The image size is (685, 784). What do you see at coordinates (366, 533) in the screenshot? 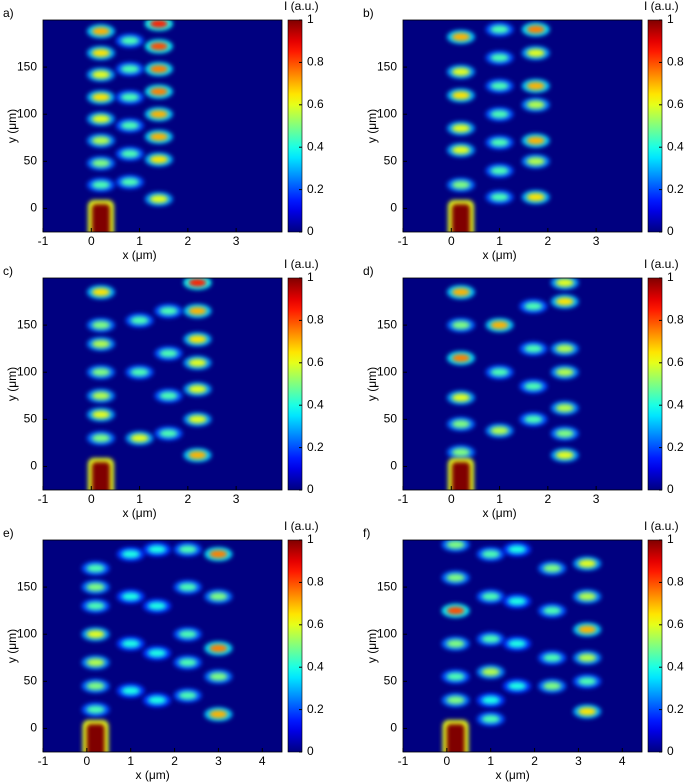
I see `panel-label: f)` at bounding box center [366, 533].